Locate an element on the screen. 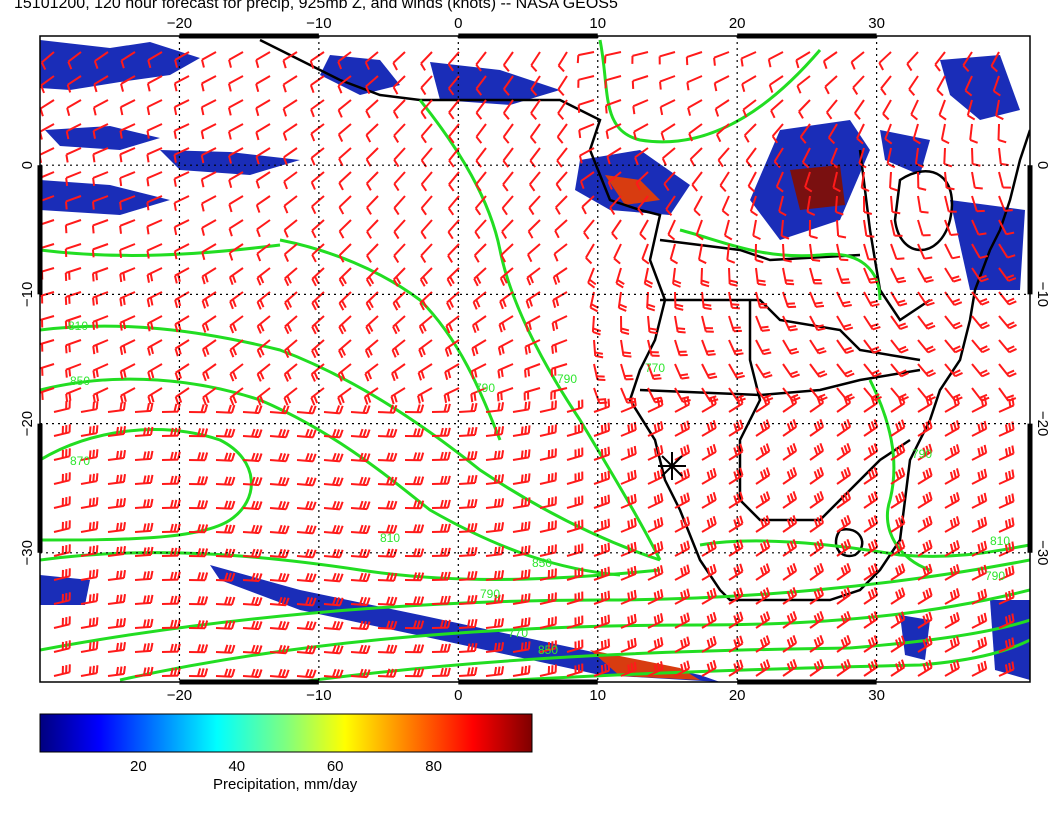  contour-label: 790 is located at coordinates (567, 379).